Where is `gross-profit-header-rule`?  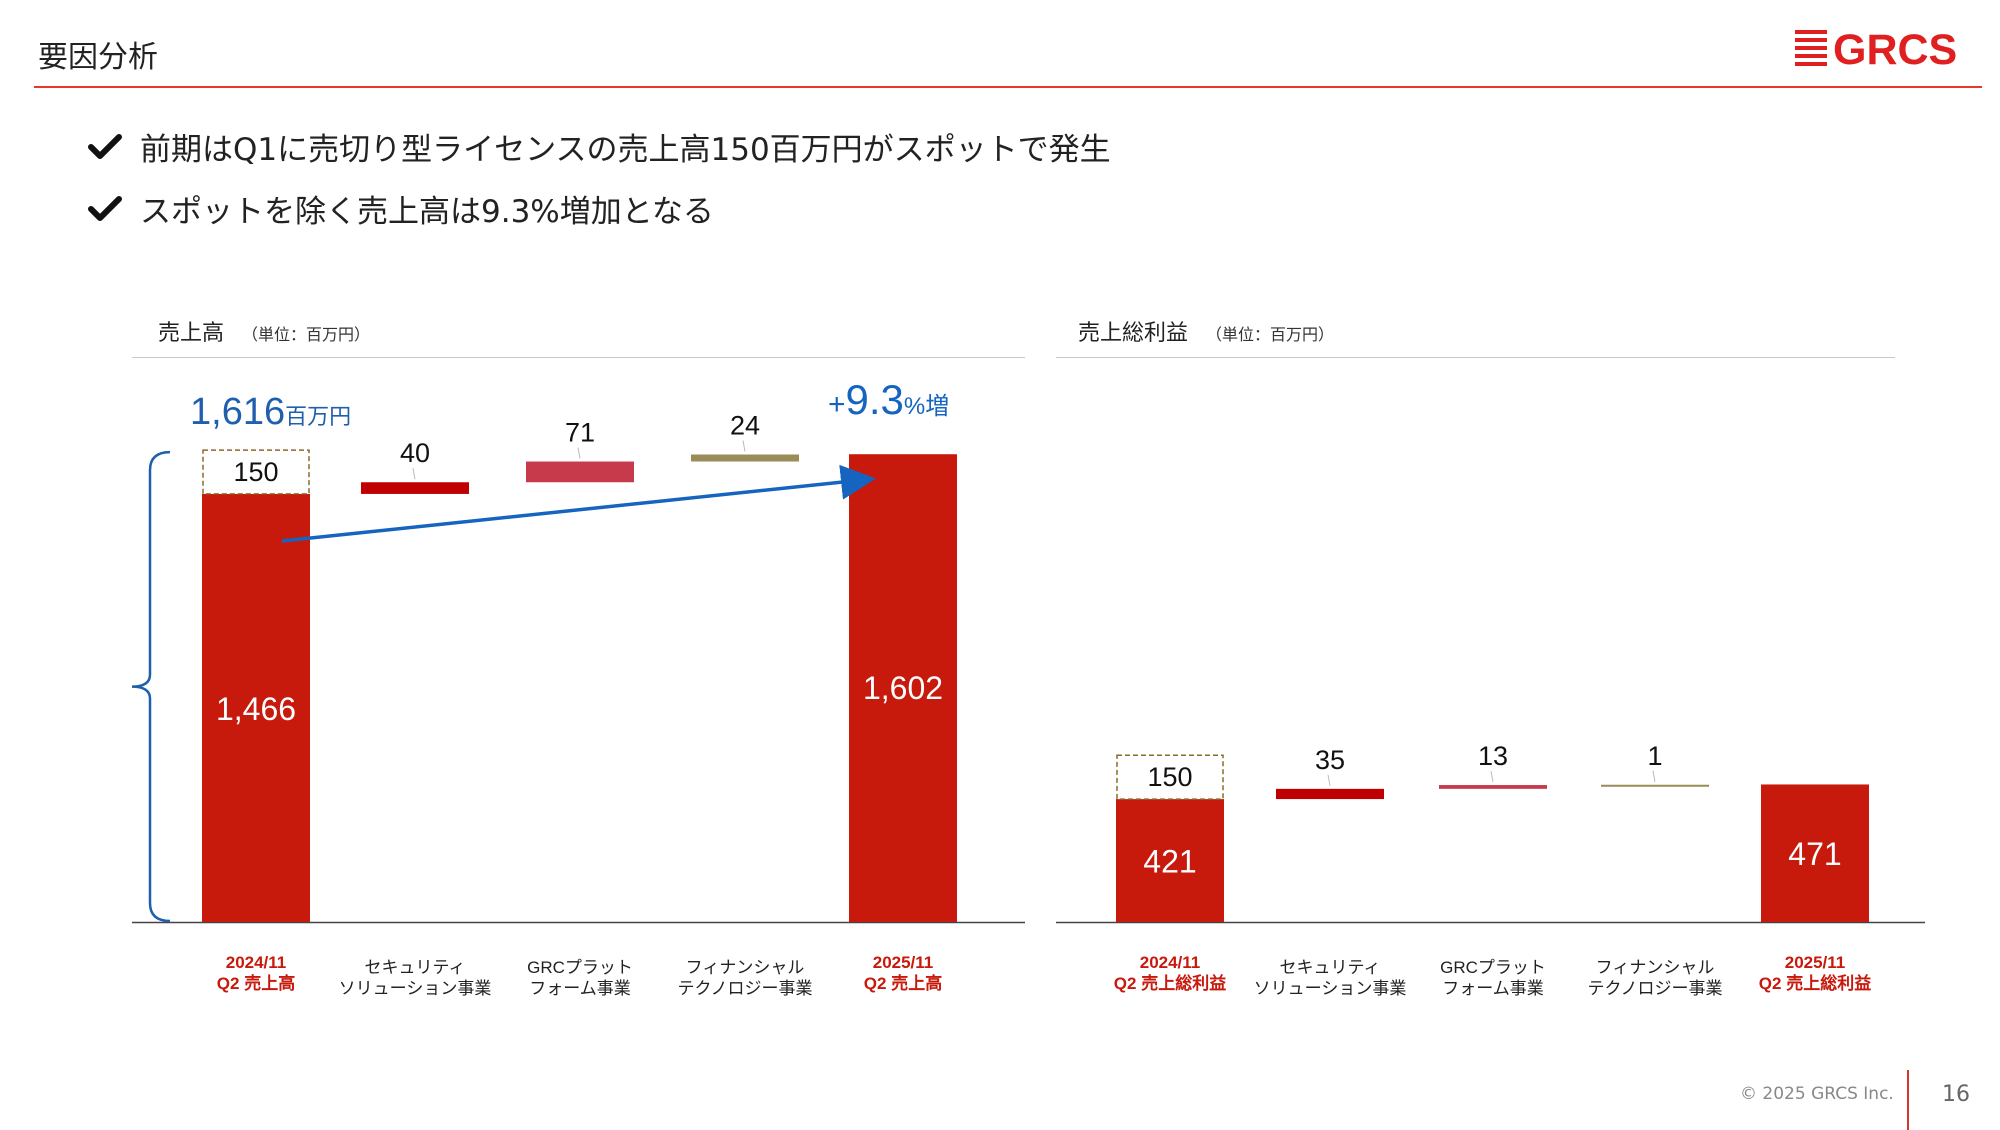 gross-profit-header-rule is located at coordinates (1475, 357).